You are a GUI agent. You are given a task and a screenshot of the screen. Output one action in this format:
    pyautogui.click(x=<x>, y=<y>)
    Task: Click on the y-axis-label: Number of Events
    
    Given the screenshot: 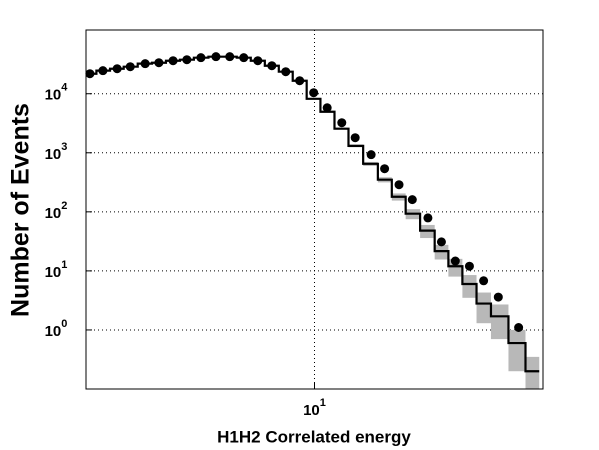 What is the action you would take?
    pyautogui.click(x=21, y=210)
    